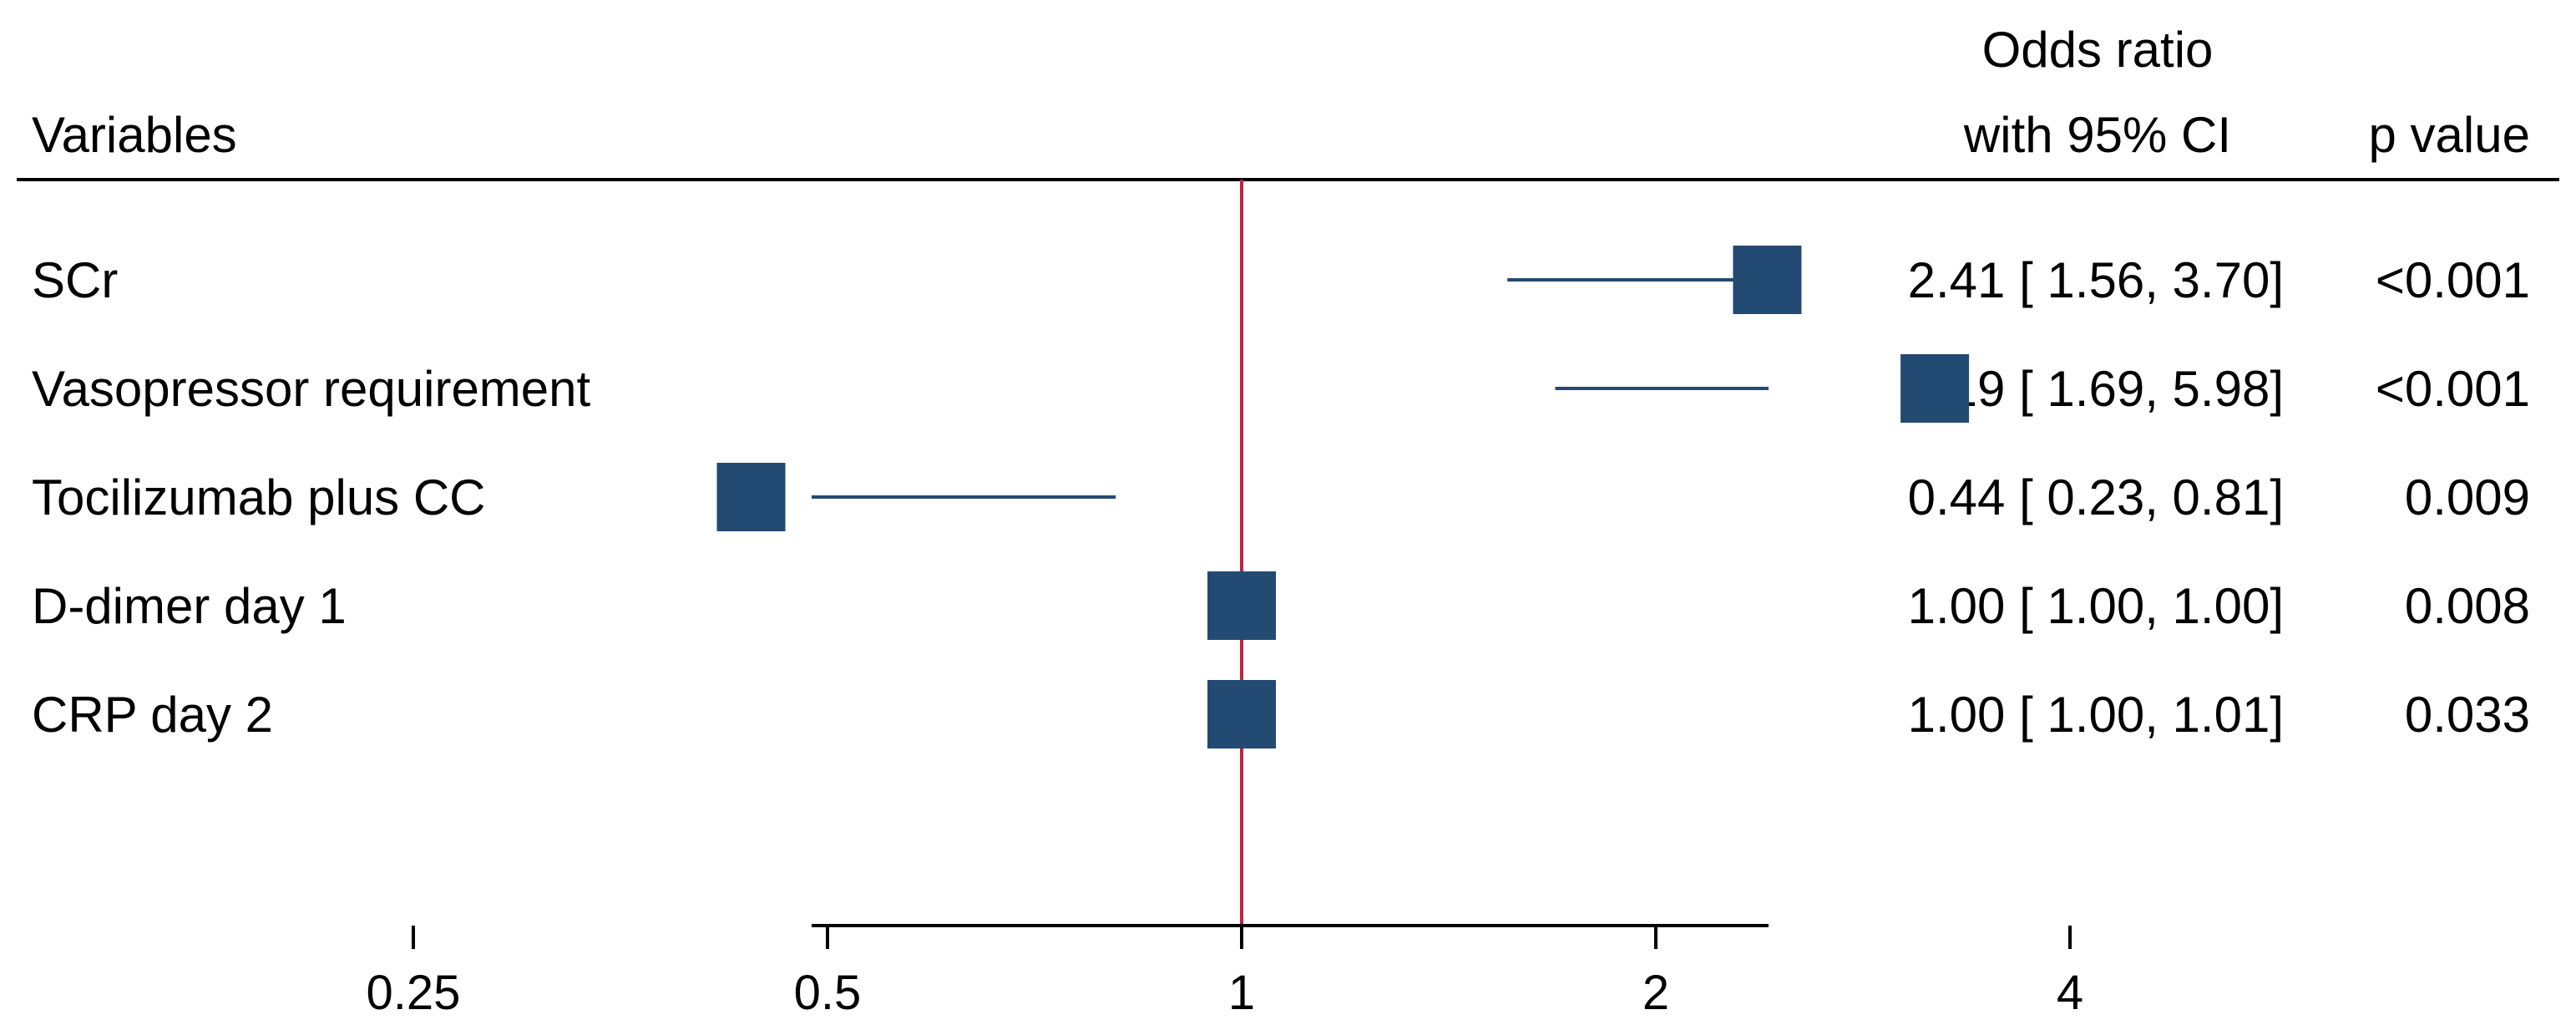 This screenshot has height=1025, width=2576. I want to click on table-row: CRP day 2 1.00 [ 1.00, 1.01] 0.033, so click(1281, 715).